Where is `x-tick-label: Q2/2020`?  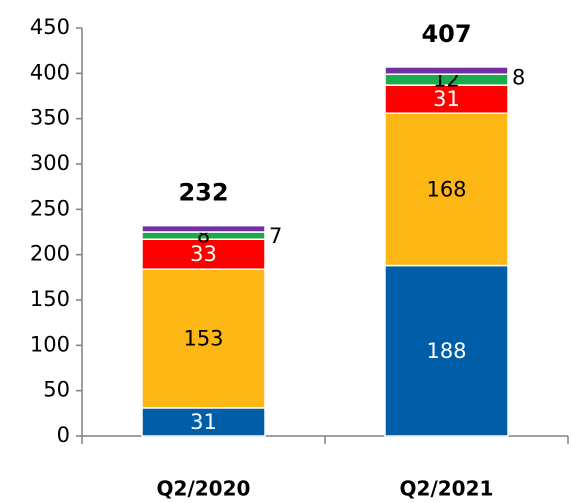 x-tick-label: Q2/2020 is located at coordinates (204, 488).